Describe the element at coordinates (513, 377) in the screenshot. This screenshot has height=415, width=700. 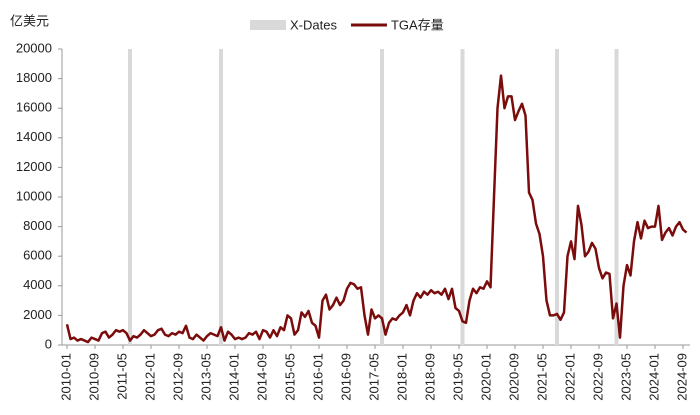
I see `x-tick-label: 2020-09` at that location.